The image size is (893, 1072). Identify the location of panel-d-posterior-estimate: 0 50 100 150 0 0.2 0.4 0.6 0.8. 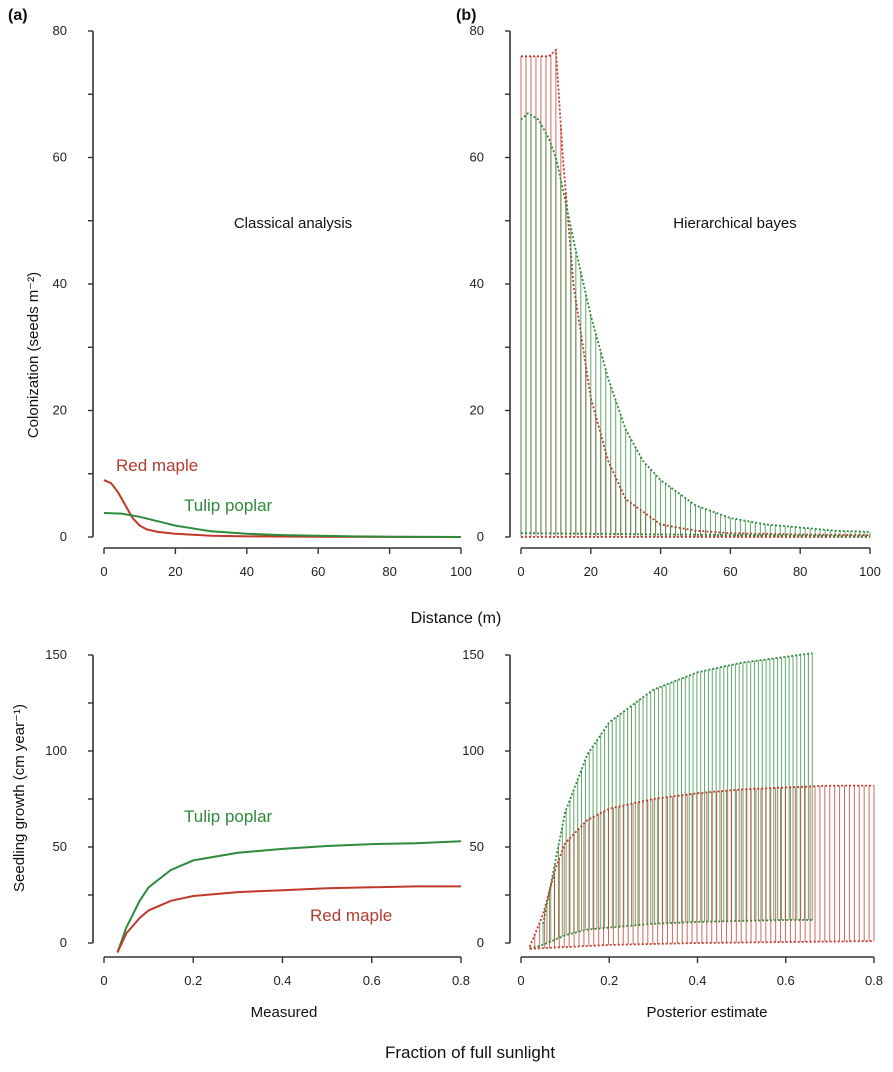
(672, 817).